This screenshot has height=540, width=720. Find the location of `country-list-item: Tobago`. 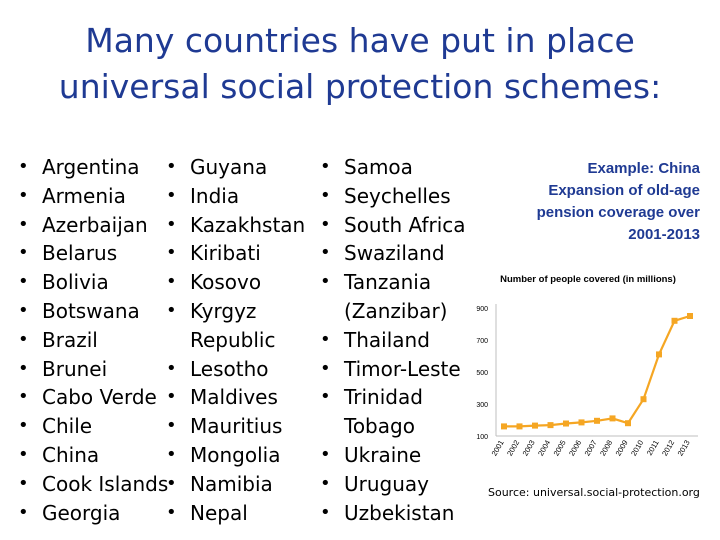

country-list-item: Tobago is located at coordinates (379, 426).